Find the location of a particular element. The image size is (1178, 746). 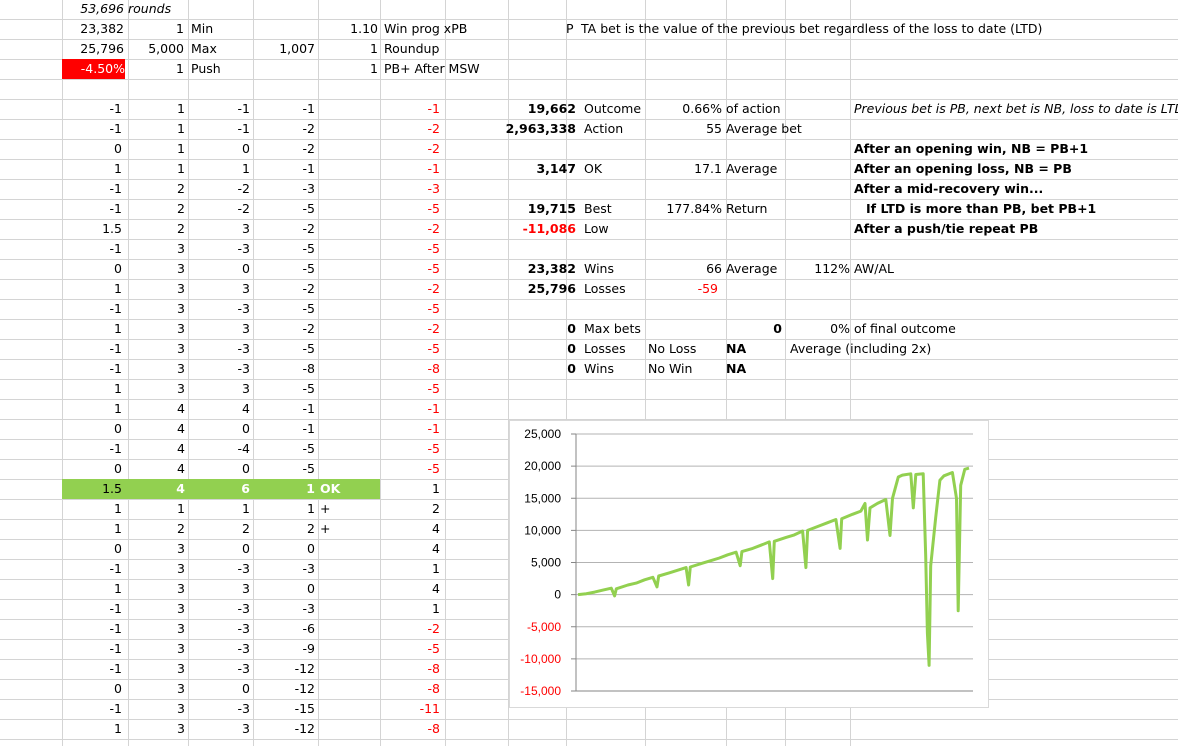

header-cell-f: 1.10 is located at coordinates (364, 28).